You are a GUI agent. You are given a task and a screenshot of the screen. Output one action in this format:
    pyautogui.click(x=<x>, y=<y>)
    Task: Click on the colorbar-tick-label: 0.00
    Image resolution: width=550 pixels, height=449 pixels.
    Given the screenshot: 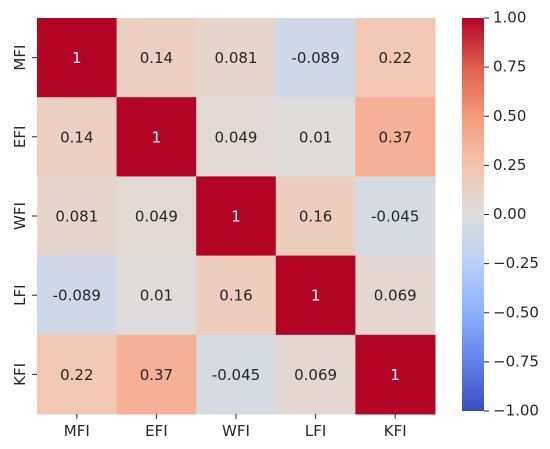 What is the action you would take?
    pyautogui.click(x=509, y=214)
    